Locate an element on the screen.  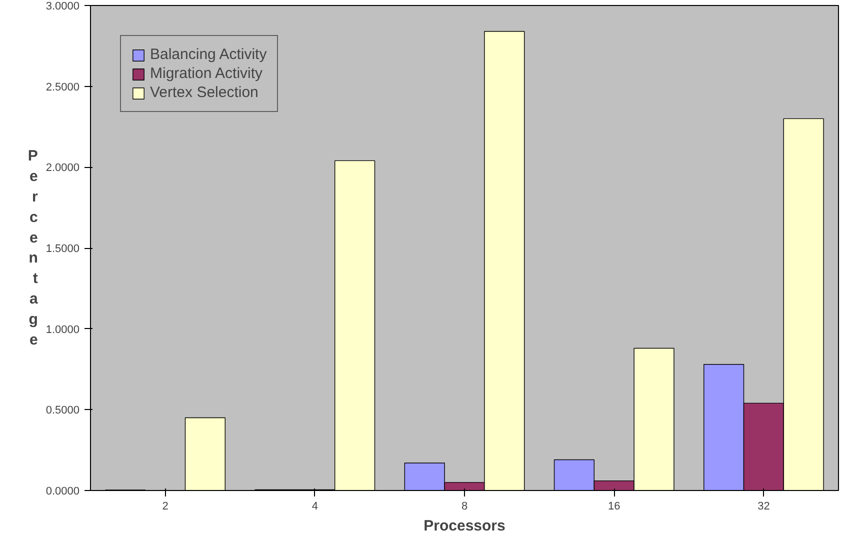
legend-label: Balancing Activity is located at coordinates (208, 54).